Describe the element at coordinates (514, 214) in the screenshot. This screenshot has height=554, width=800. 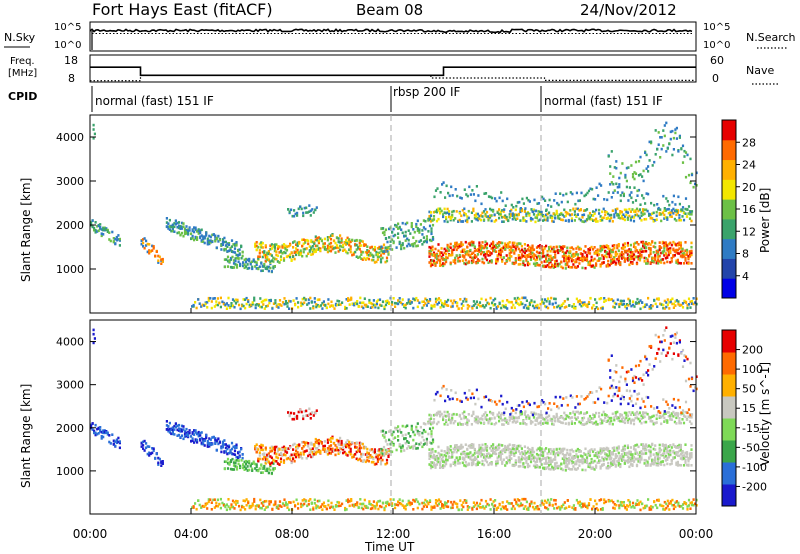
I see `power-cell-2014` at that location.